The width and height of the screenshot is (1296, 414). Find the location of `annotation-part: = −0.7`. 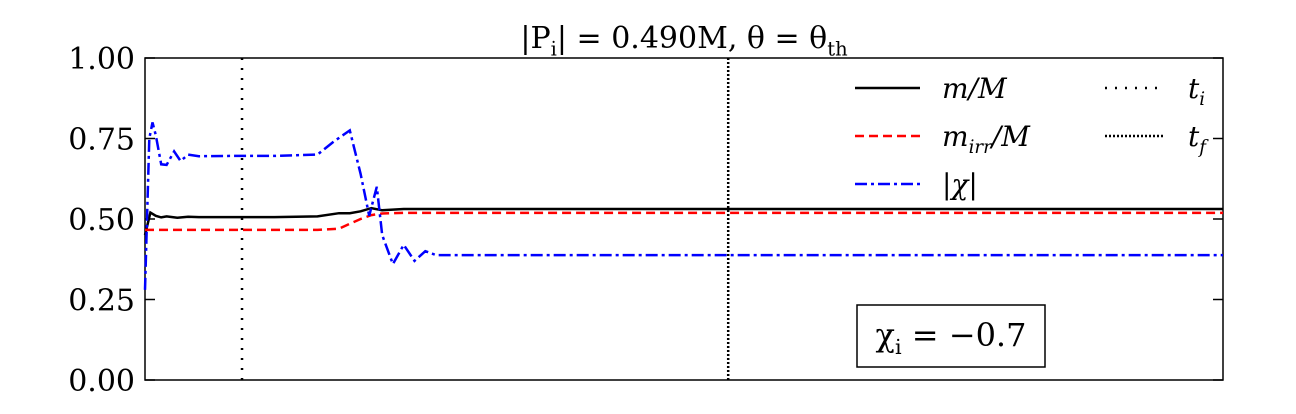

annotation-part: = −0.7 is located at coordinates (964, 335).